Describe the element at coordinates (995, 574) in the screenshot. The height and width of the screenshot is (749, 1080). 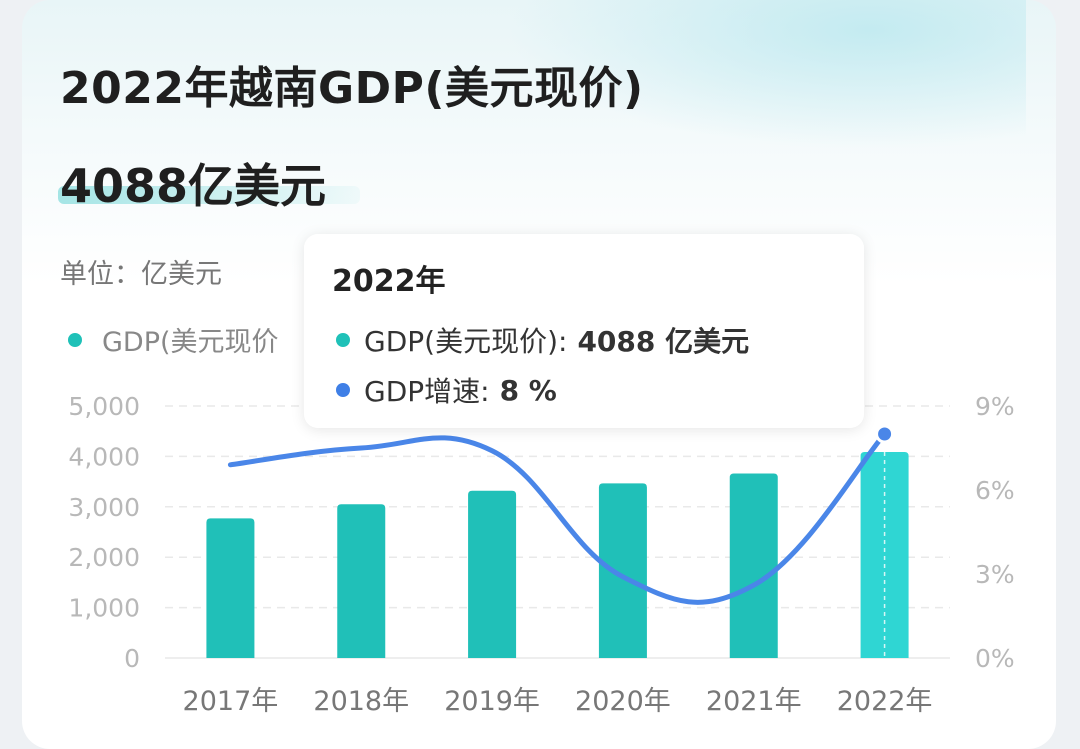
I see `y-right-tick-label: 3%` at that location.